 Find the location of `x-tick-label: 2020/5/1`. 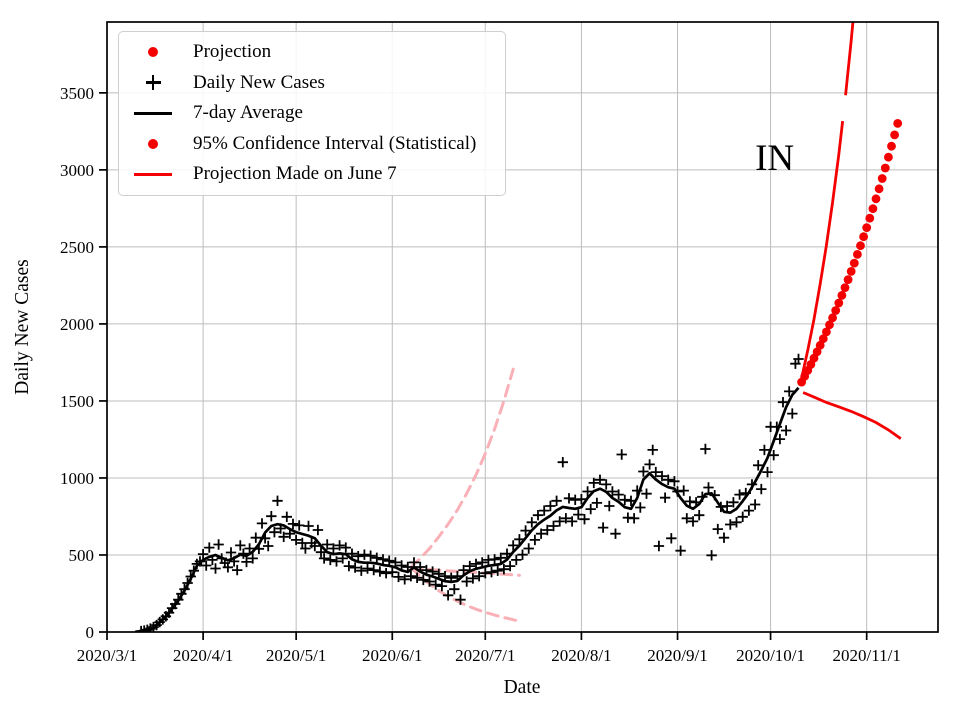

x-tick-label: 2020/5/1 is located at coordinates (296, 655).